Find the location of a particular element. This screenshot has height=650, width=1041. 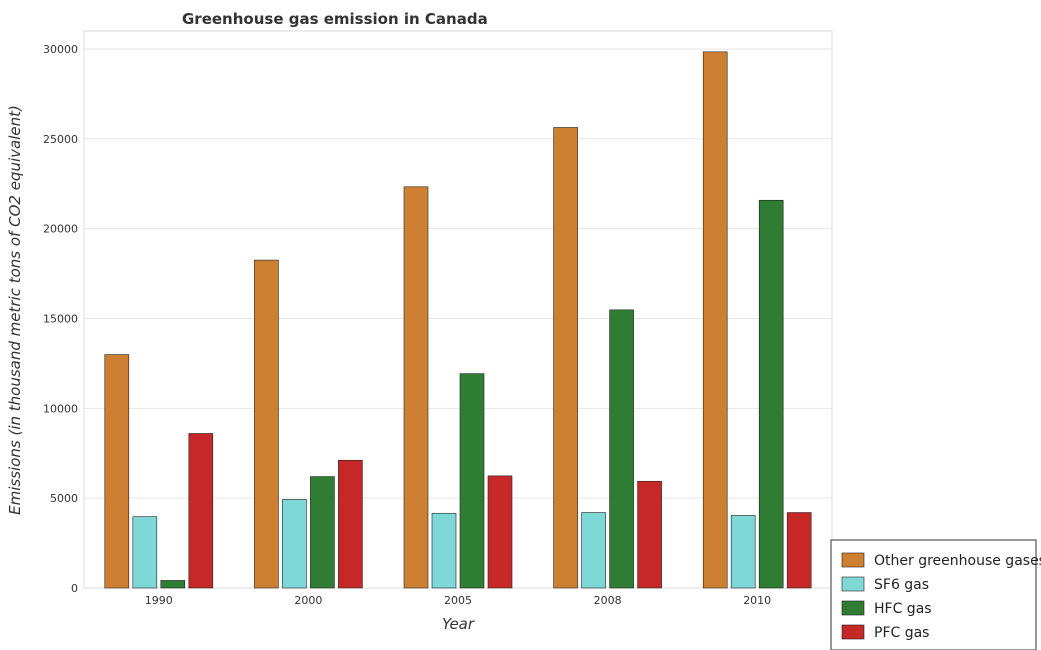

bar-hfc-gas-1990 is located at coordinates (173, 584).